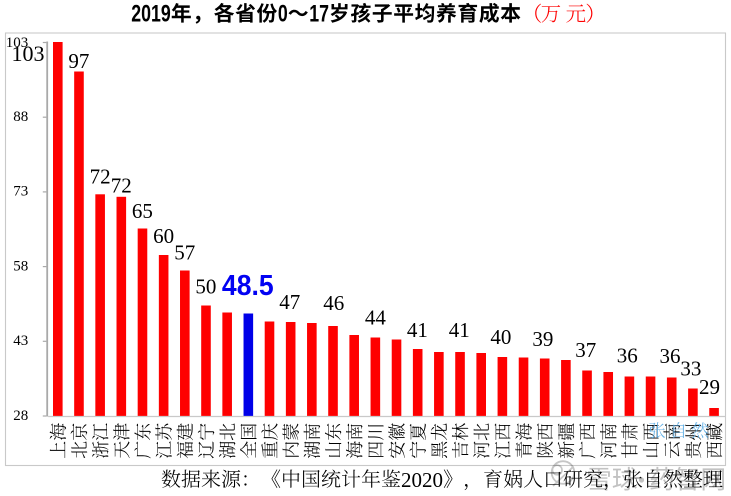 The image size is (731, 496). Describe the element at coordinates (205, 287) in the screenshot. I see `svg-text: 50` at that location.